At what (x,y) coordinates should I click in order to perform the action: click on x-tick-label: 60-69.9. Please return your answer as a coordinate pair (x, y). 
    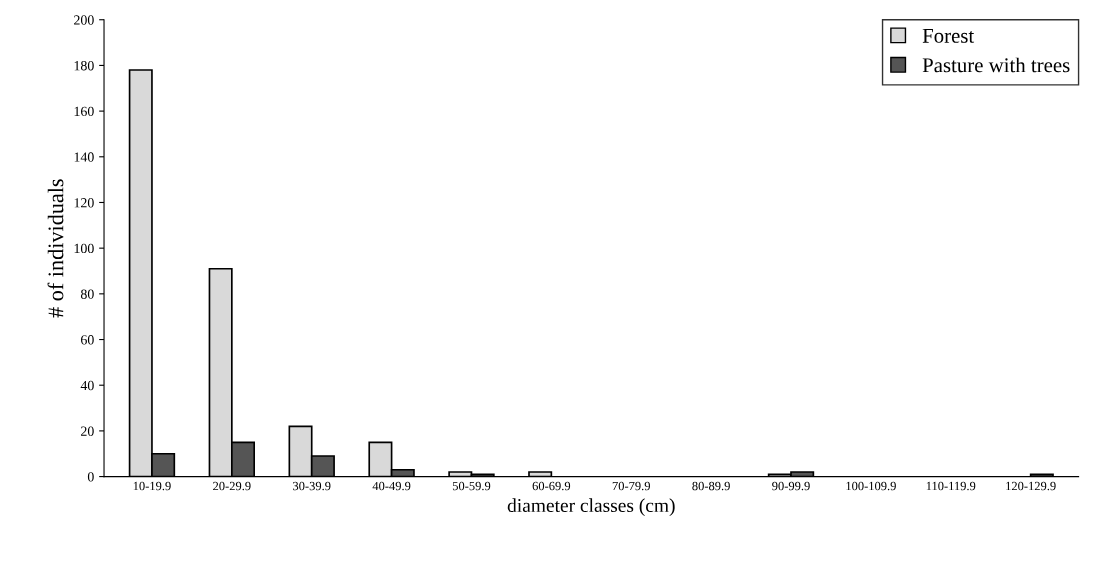
    Looking at the image, I should click on (551, 486).